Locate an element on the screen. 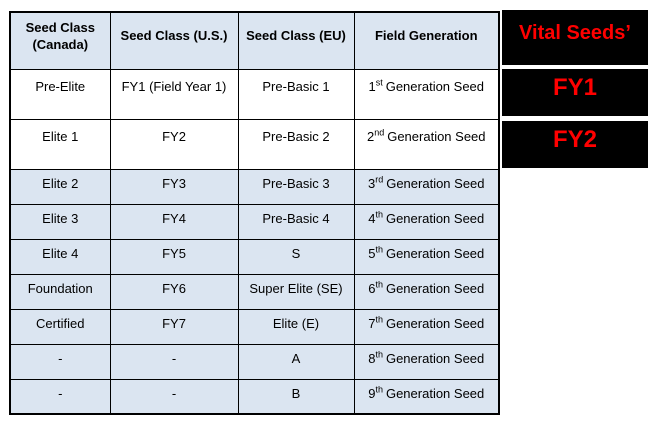 Image resolution: width=659 pixels, height=429 pixels. cell-seed-class-canada: Elite 3 is located at coordinates (60, 221).